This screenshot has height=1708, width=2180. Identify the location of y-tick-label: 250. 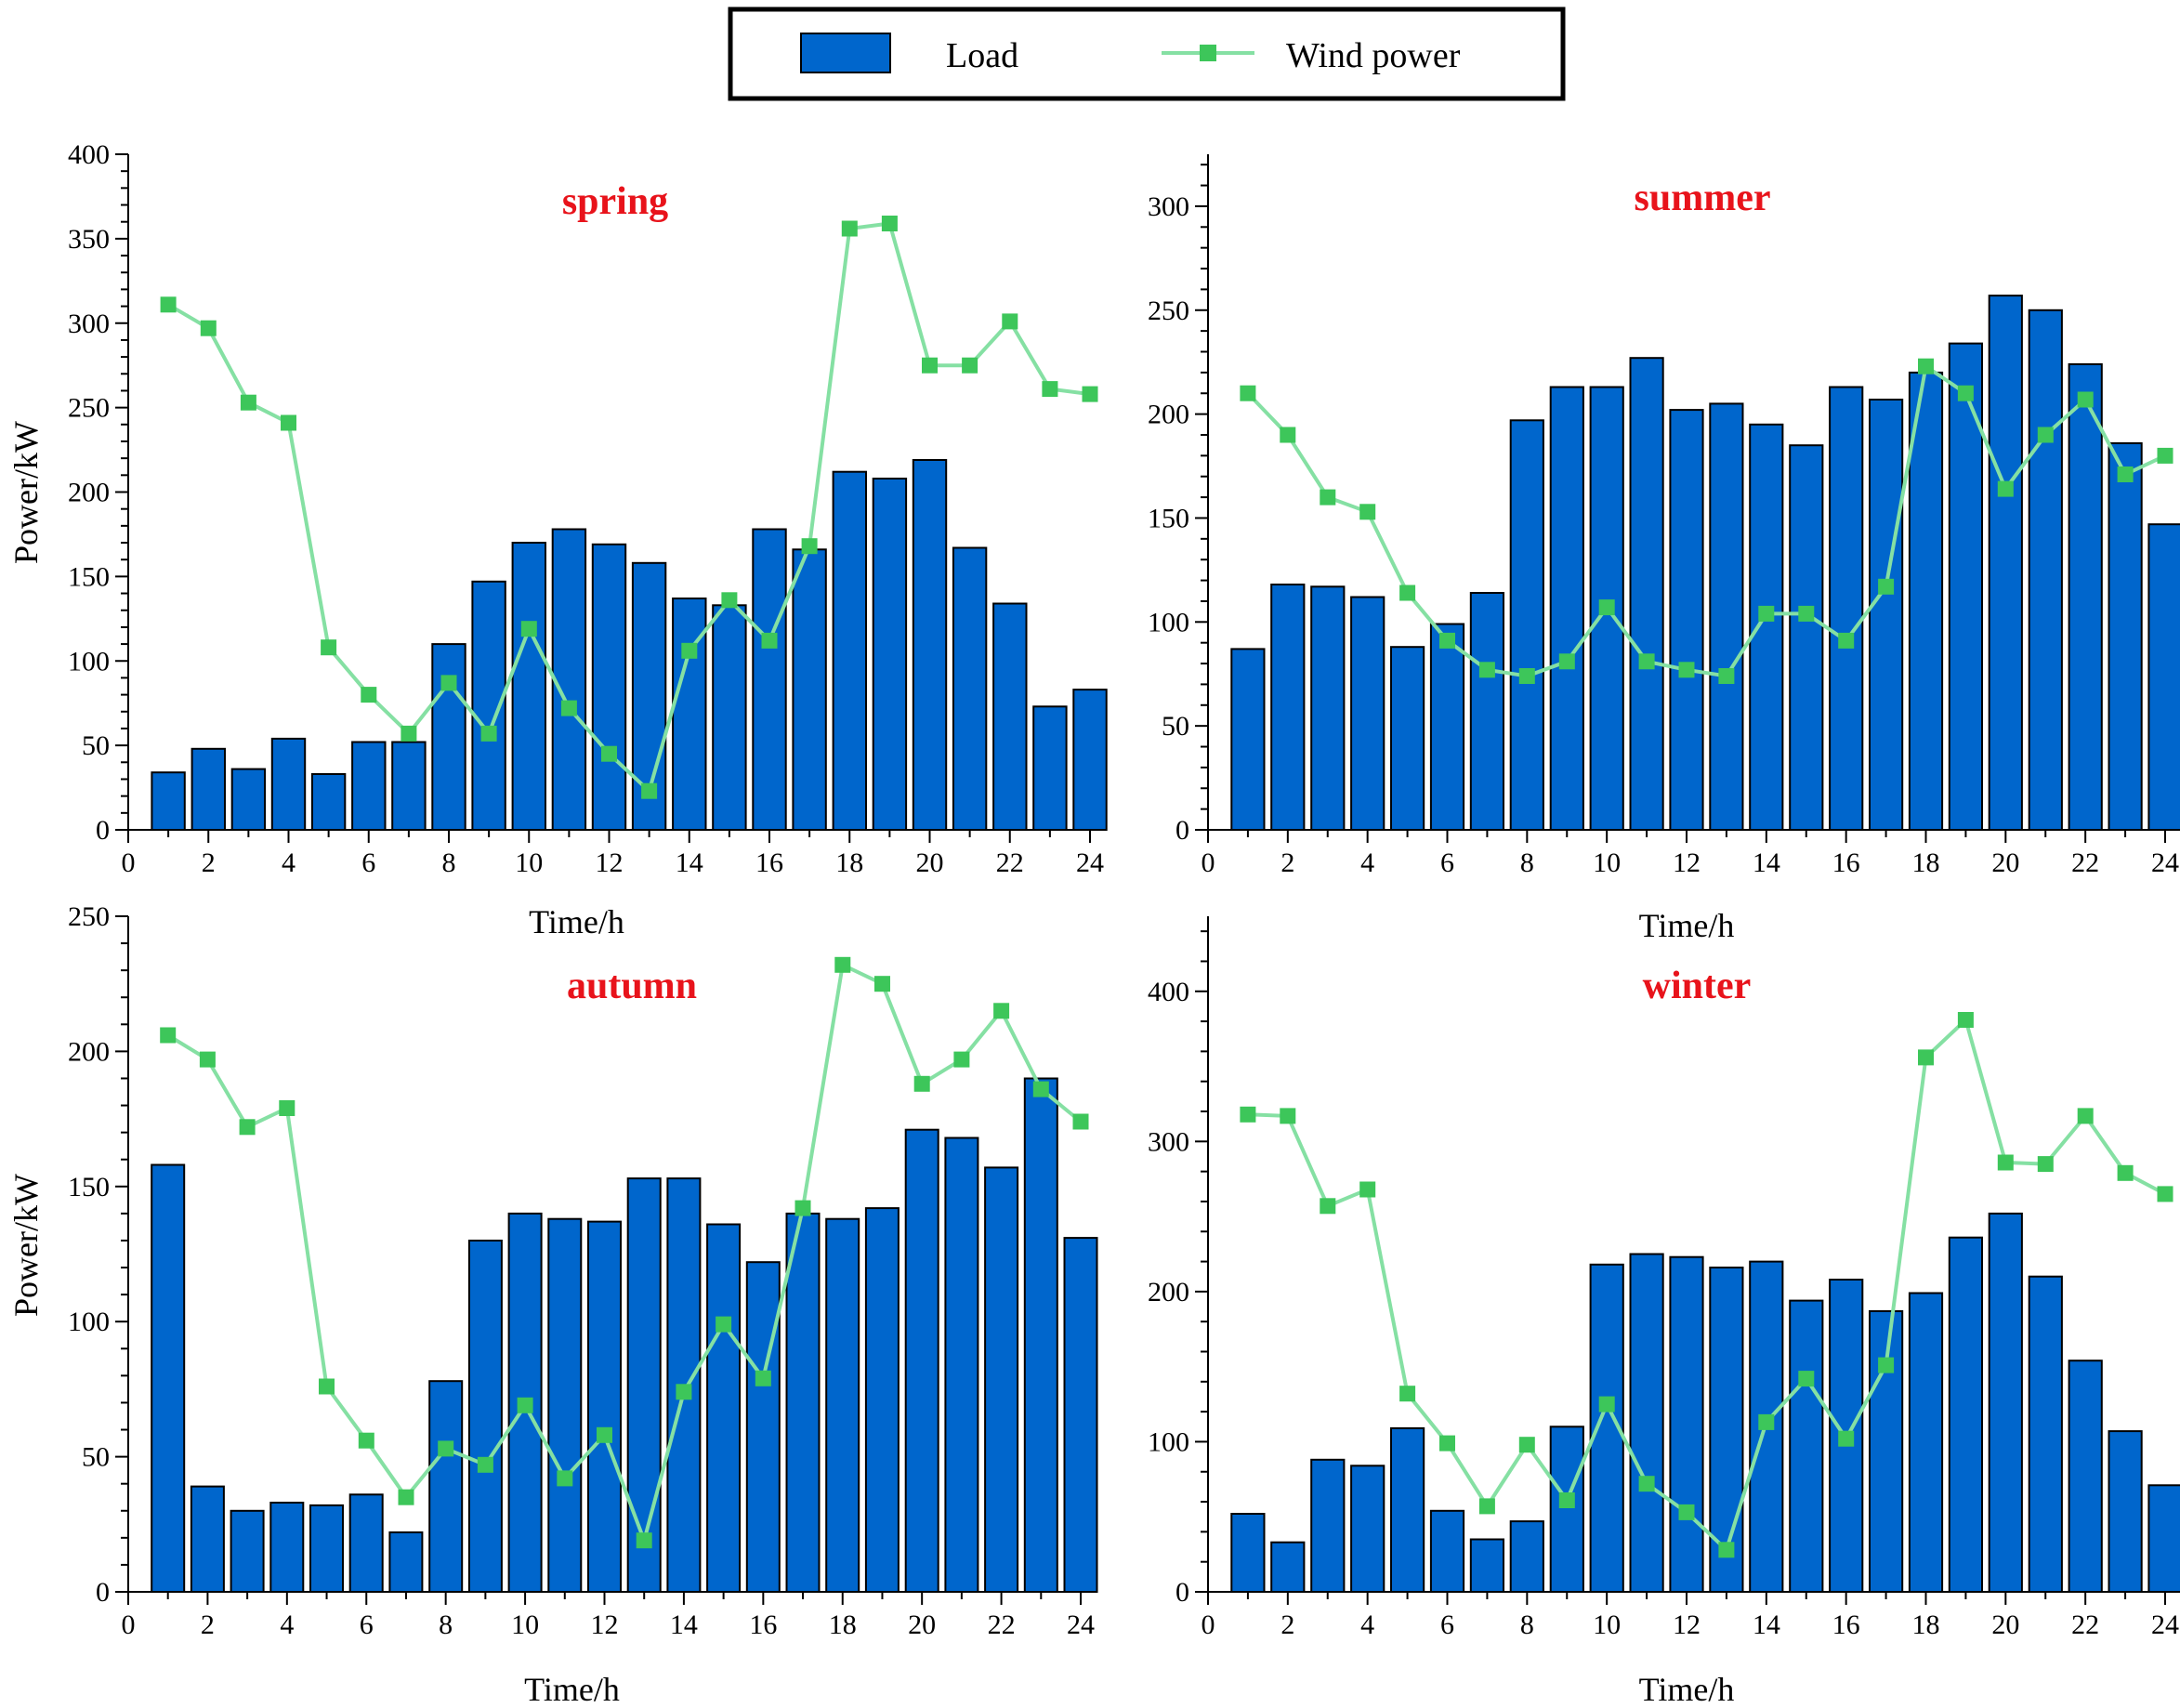
(89, 916).